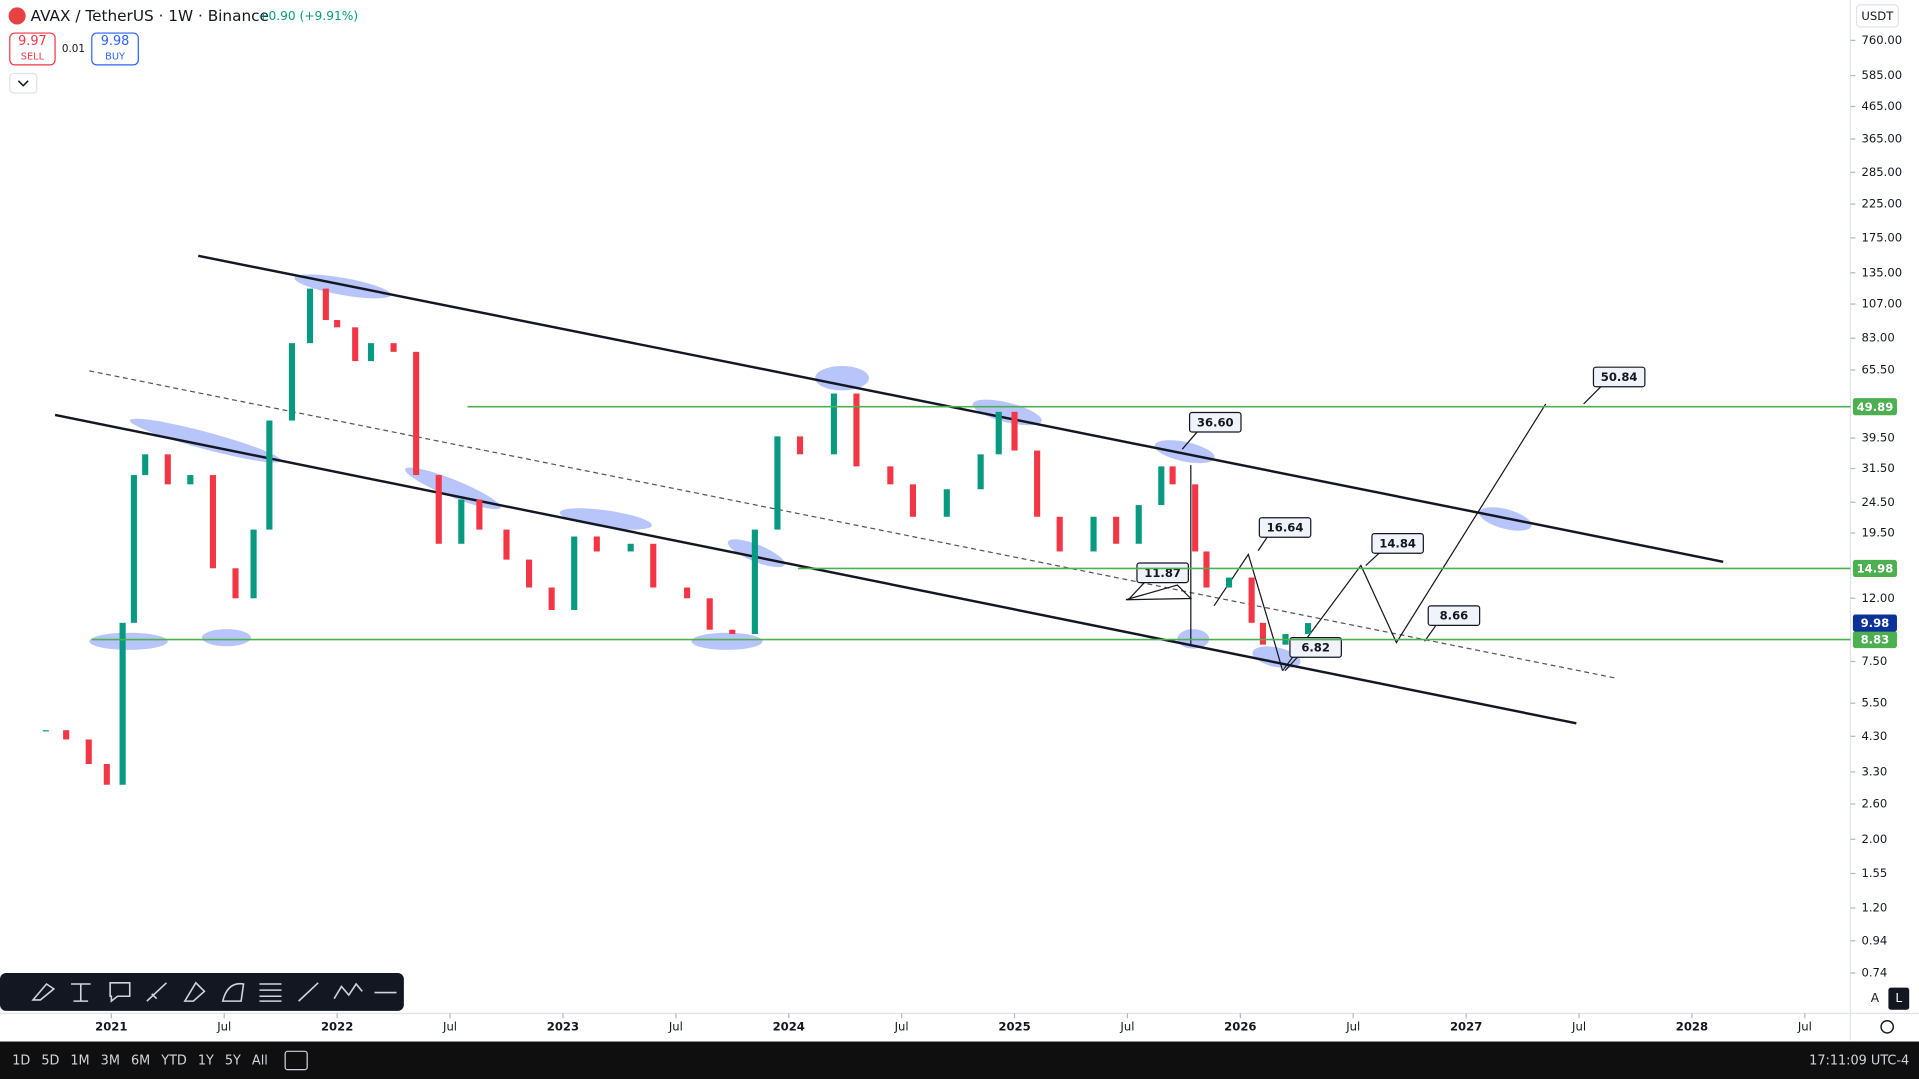 Image resolution: width=1919 pixels, height=1079 pixels. What do you see at coordinates (120, 992) in the screenshot?
I see `tool-callout` at bounding box center [120, 992].